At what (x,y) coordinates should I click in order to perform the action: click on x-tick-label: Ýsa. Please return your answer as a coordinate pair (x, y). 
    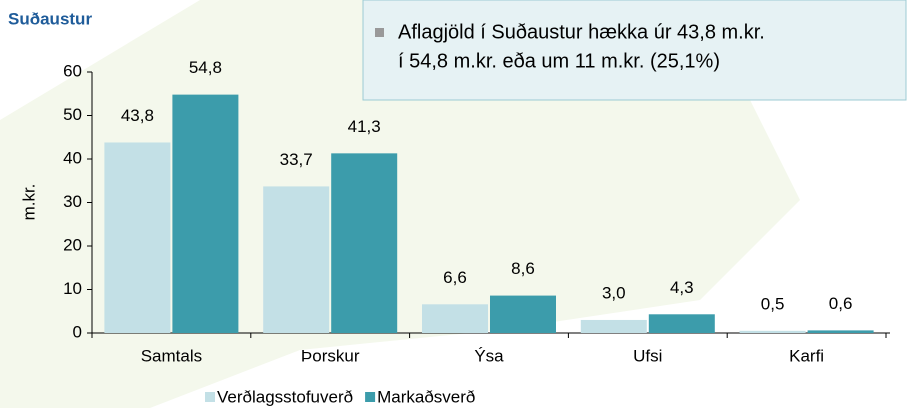
    Looking at the image, I should click on (489, 355).